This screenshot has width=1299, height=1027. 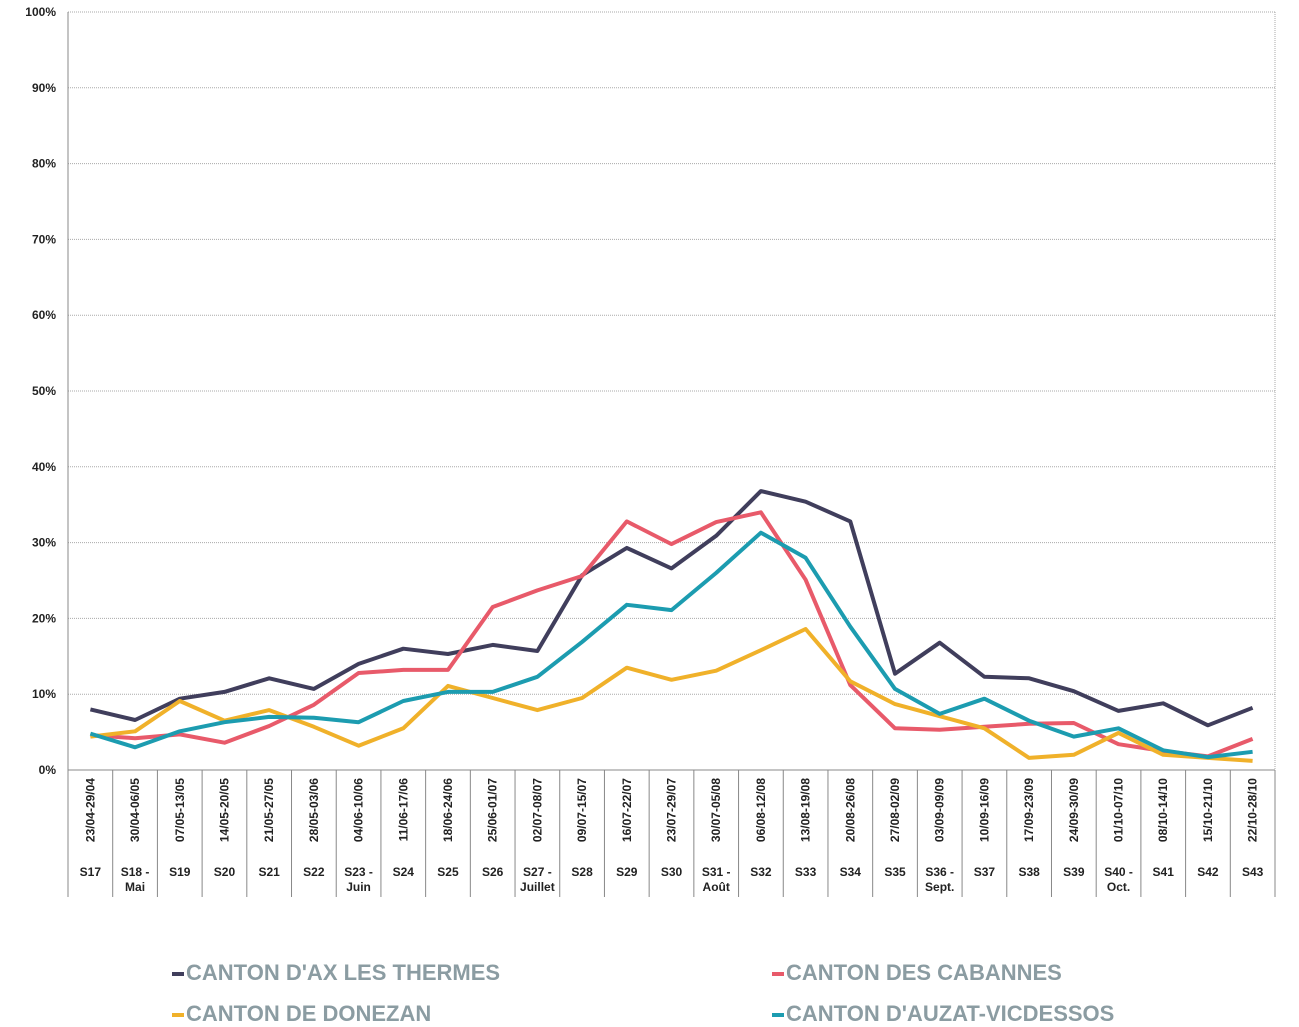 What do you see at coordinates (493, 810) in the screenshot?
I see `x-tick-label: 25/06-01/07` at bounding box center [493, 810].